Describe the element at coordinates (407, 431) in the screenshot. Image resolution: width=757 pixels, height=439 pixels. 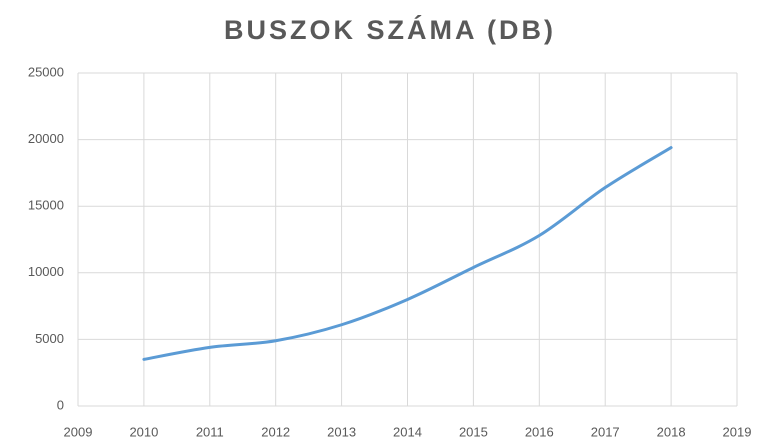
I see `x-tick-label: 2014` at that location.